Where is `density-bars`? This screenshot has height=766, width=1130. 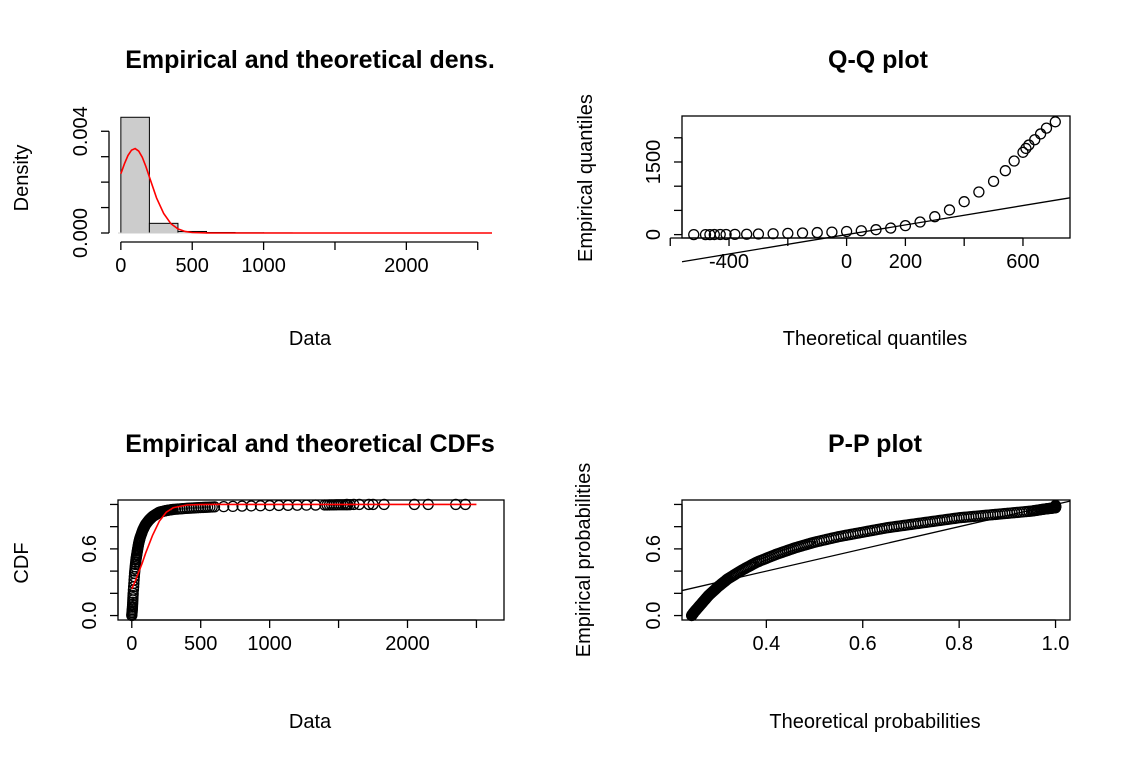
density-bars is located at coordinates (305, 175).